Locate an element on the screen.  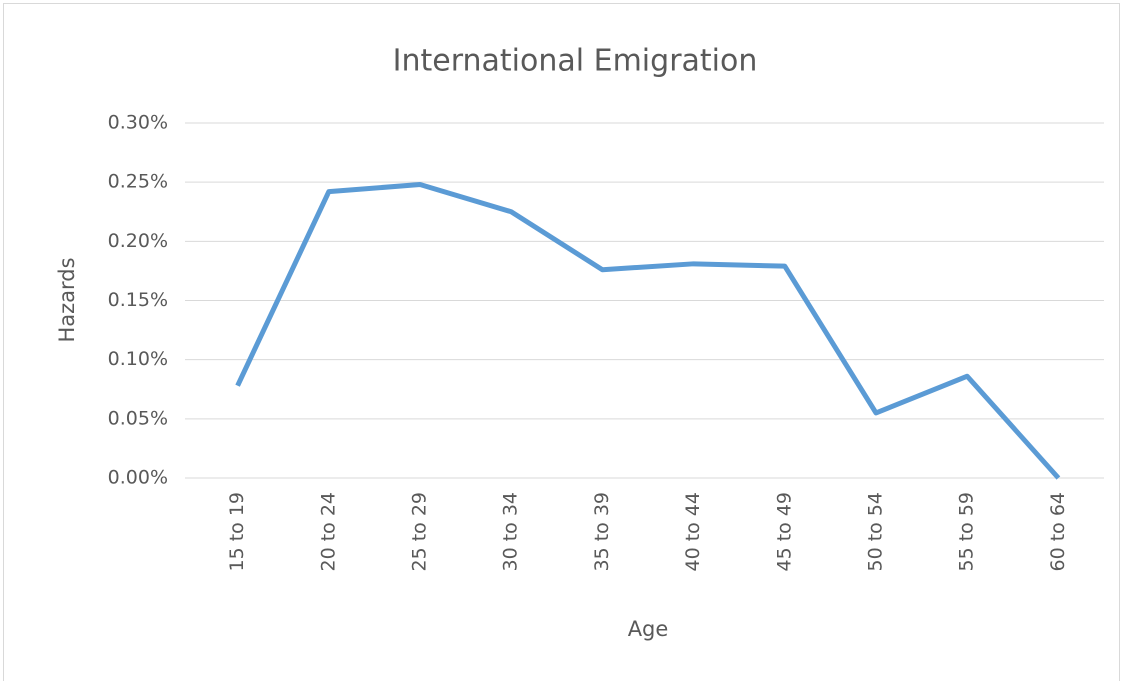
y-tick-label: 0.00% is located at coordinates (138, 478).